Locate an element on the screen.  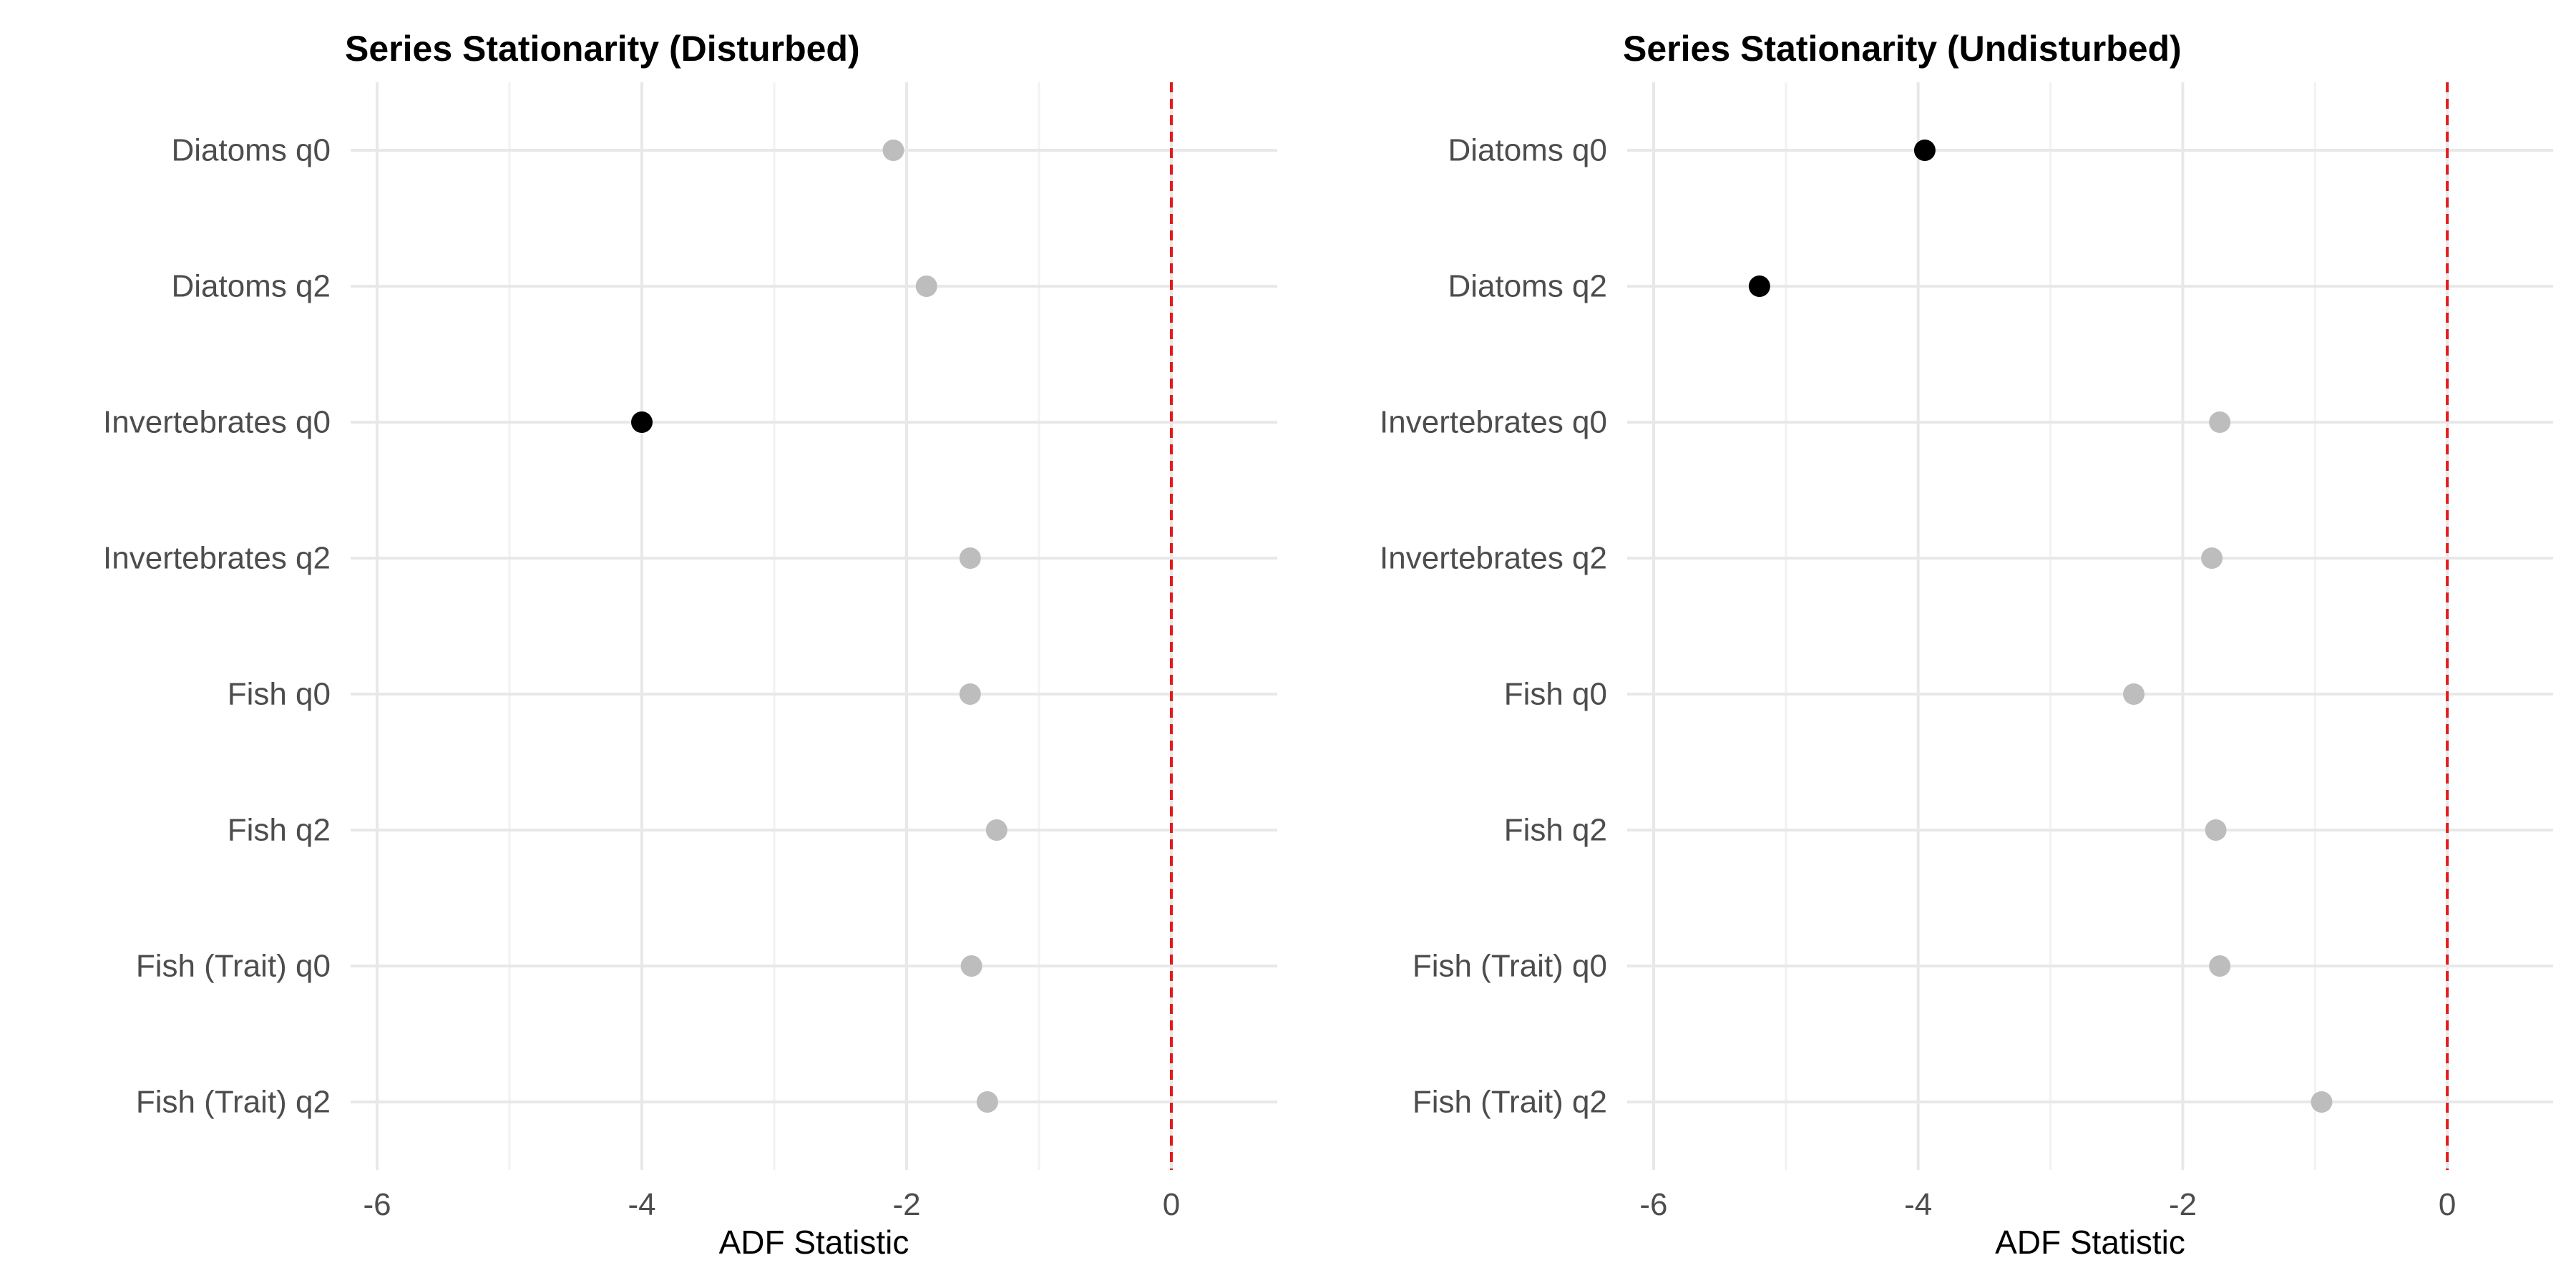
panel-title: Series Stationarity (Undisturbed) is located at coordinates (1902, 49).